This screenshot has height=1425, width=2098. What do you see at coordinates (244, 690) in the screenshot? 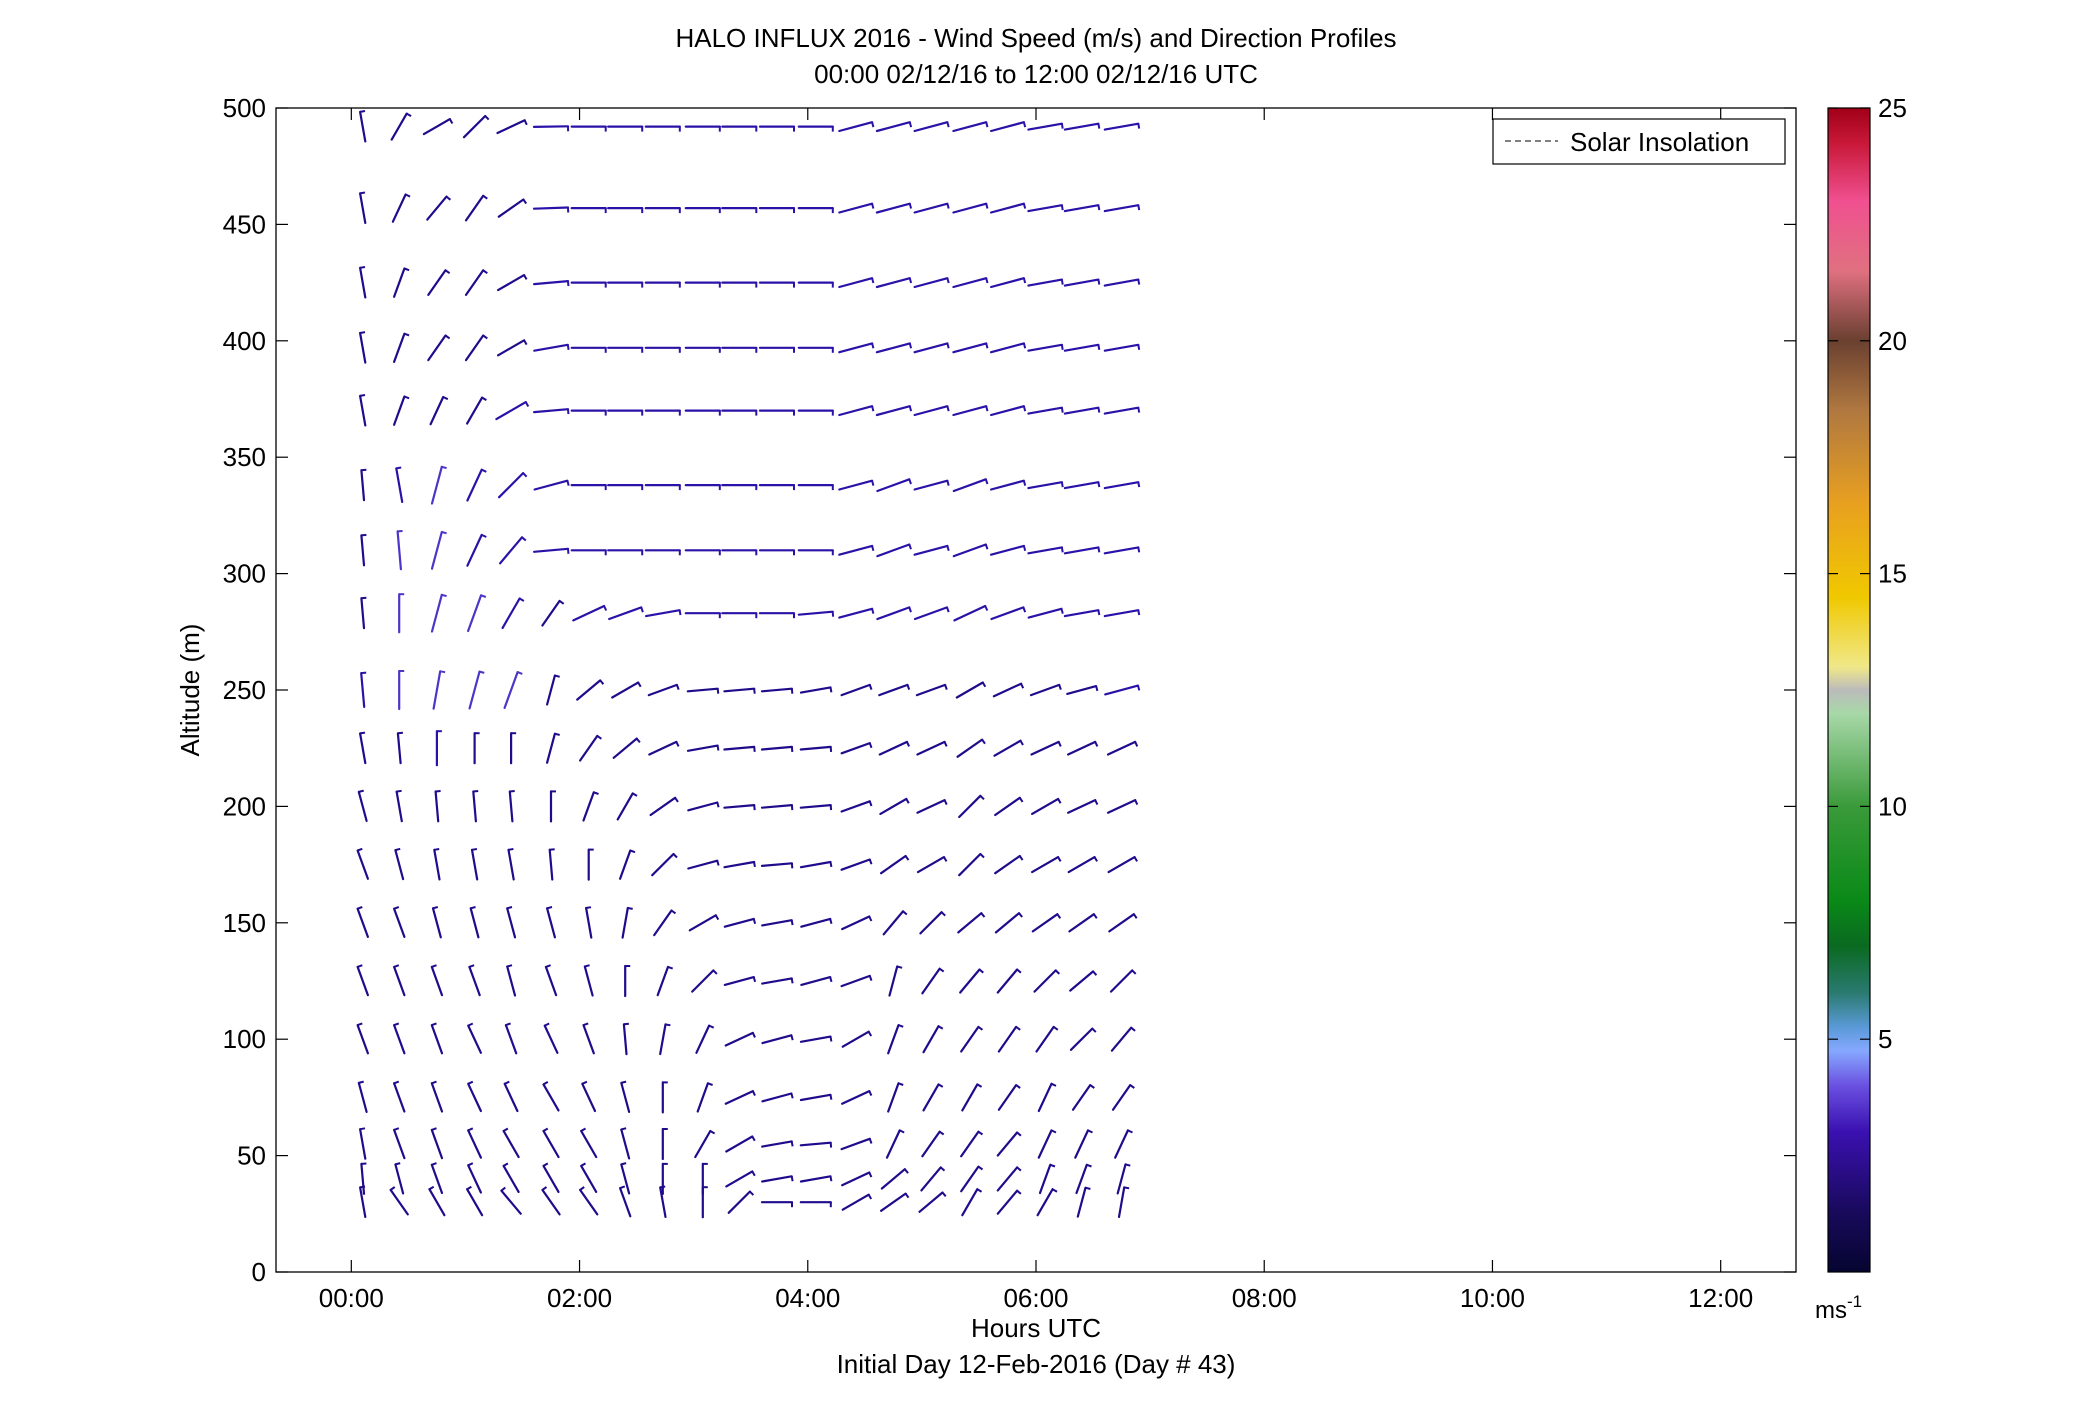
I see `y-tick-label: 250` at bounding box center [244, 690].